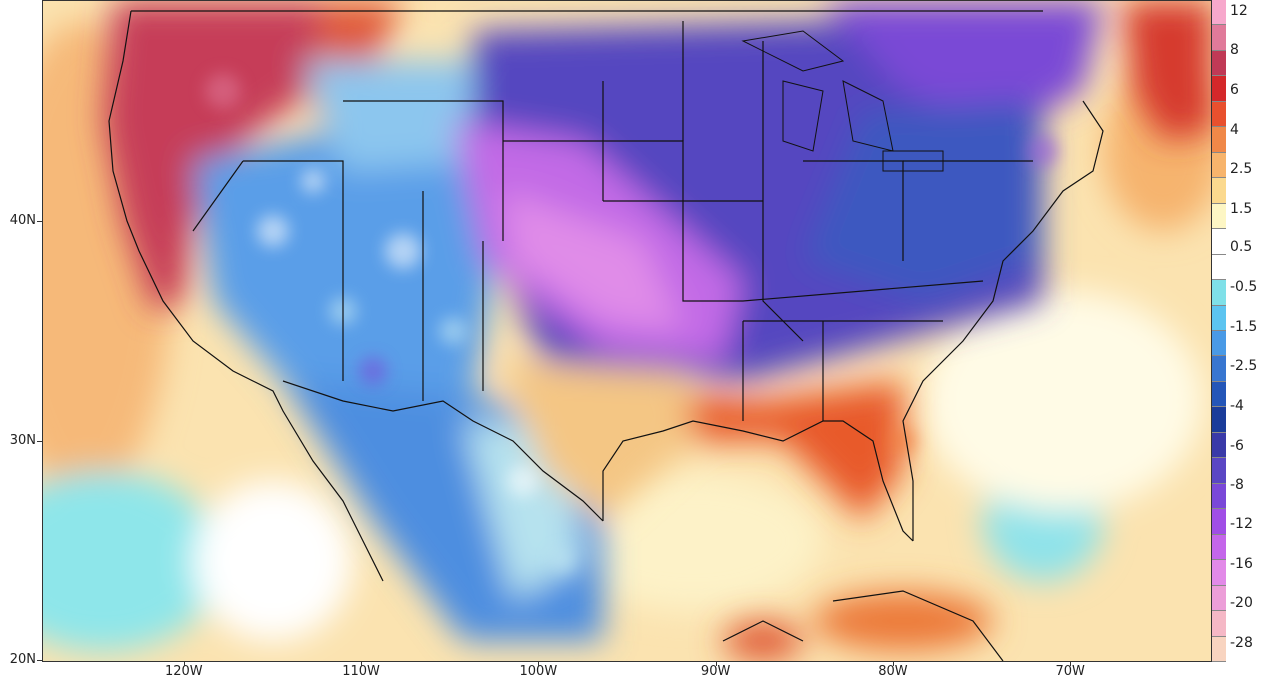 The width and height of the screenshot is (1276, 683). I want to click on colorbar-label: -6, so click(1237, 446).